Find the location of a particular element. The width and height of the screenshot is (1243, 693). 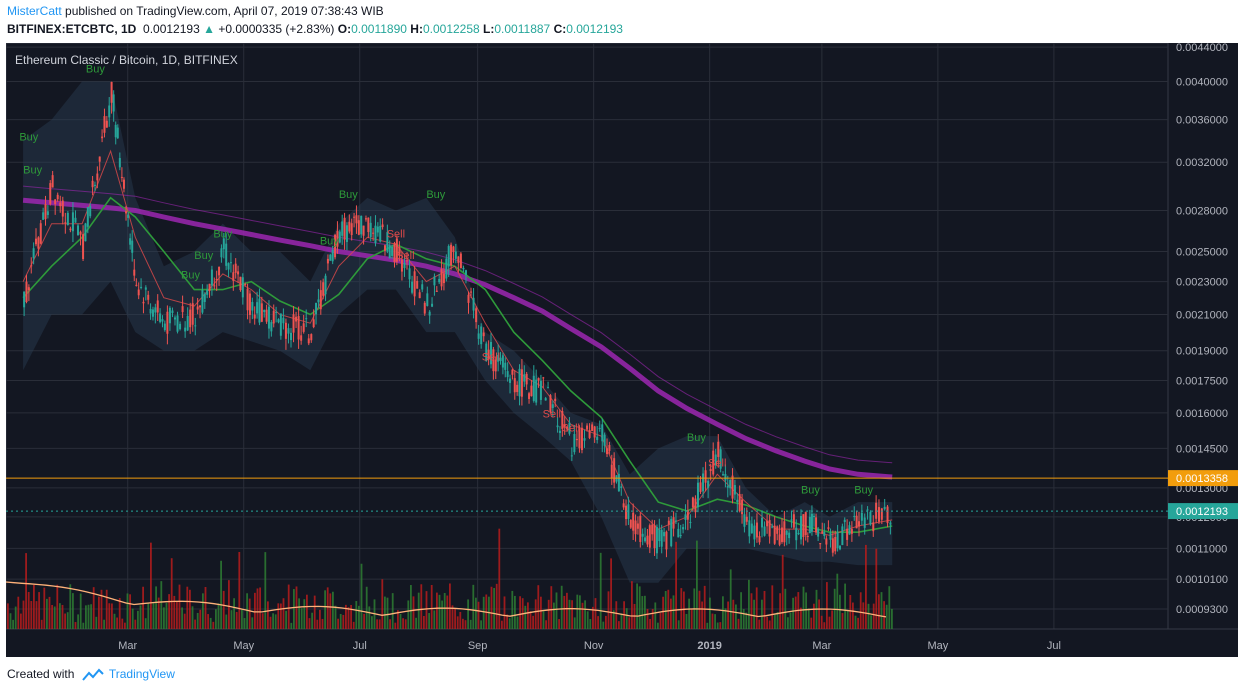

last-price-label: 0.0012193 is located at coordinates (1202, 512).